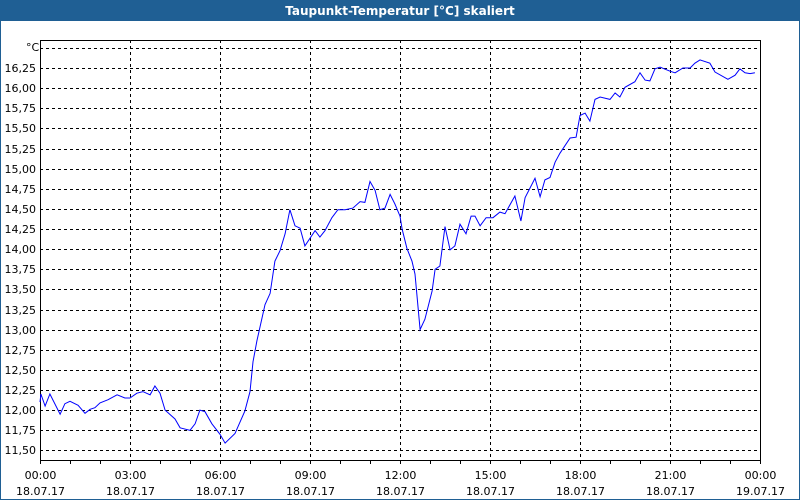 The width and height of the screenshot is (800, 500). I want to click on y-tick-label: 12,00, so click(21, 410).